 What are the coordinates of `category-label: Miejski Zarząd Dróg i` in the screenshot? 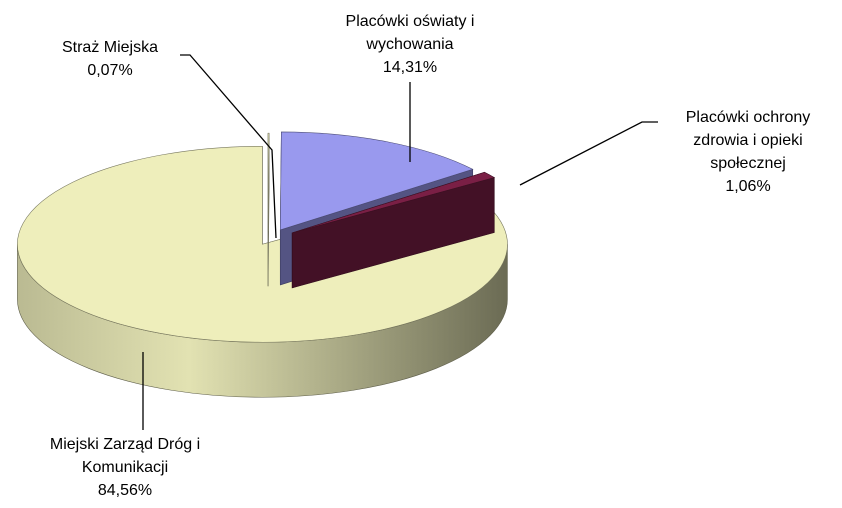 It's located at (125, 444).